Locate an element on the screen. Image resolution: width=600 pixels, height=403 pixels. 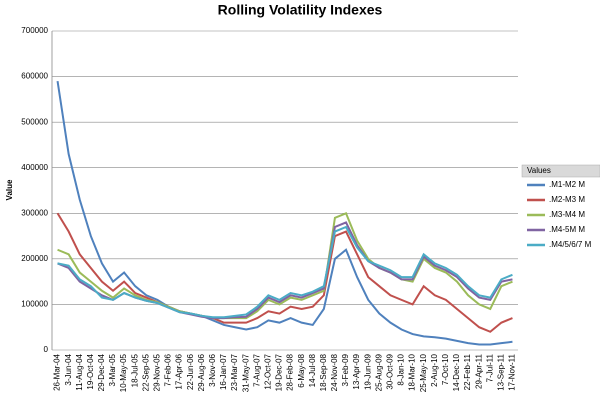
y-tick-label: 100000 is located at coordinates (34, 304).